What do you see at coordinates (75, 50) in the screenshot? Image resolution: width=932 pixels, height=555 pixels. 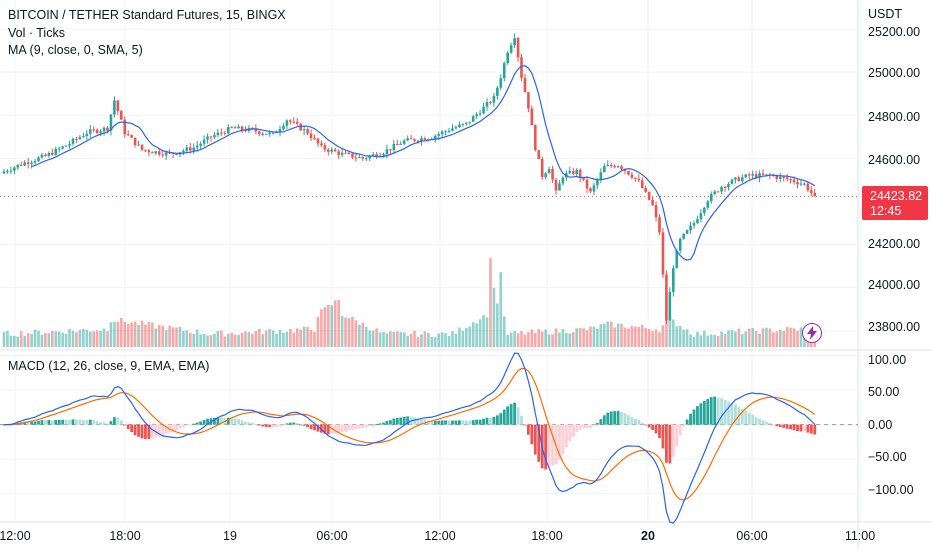 I see `ma-legend: MA (9, close, 0, SMA, 5)` at bounding box center [75, 50].